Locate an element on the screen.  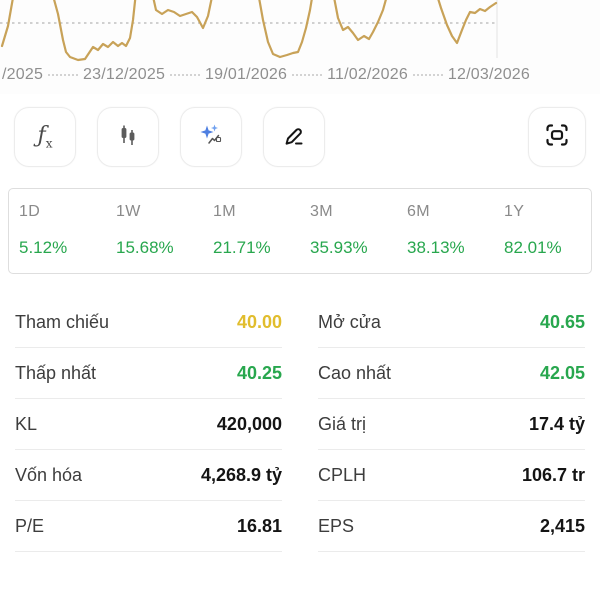
price-line-series is located at coordinates (249, 31).